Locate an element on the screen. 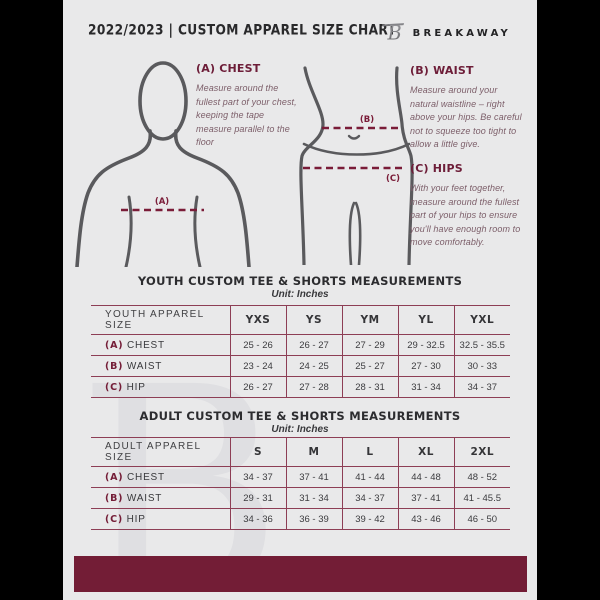  chest-line-label: (A) is located at coordinates (162, 202).